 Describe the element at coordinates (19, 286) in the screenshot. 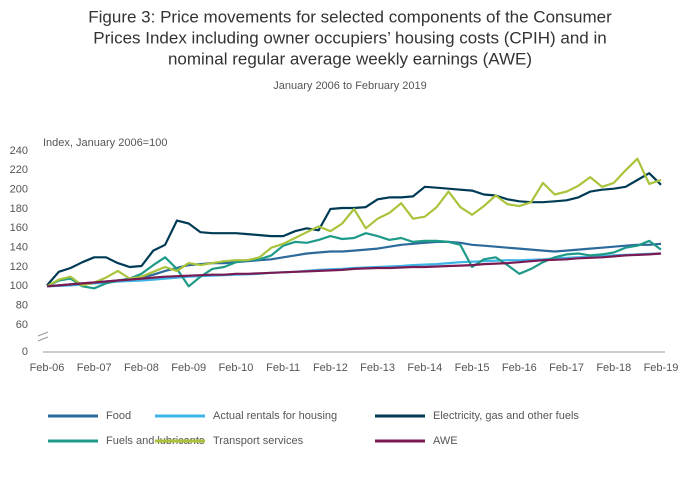

I see `y-tick-label: 100` at that location.